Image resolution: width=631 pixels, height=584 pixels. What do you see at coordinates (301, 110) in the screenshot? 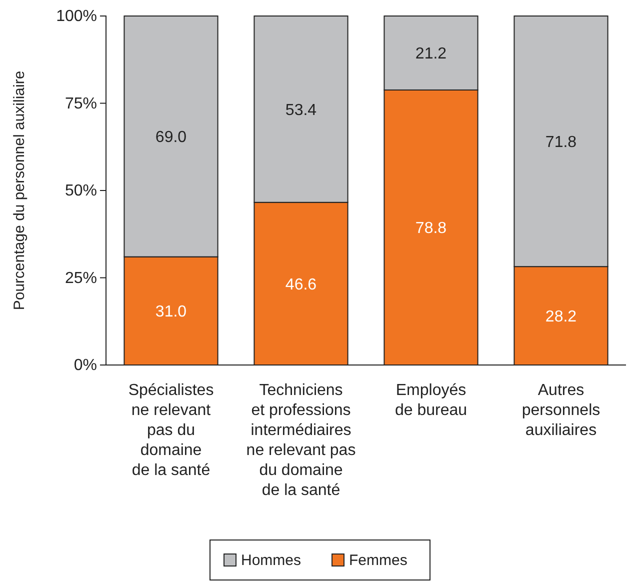
I see `data-label: 53.4` at bounding box center [301, 110].